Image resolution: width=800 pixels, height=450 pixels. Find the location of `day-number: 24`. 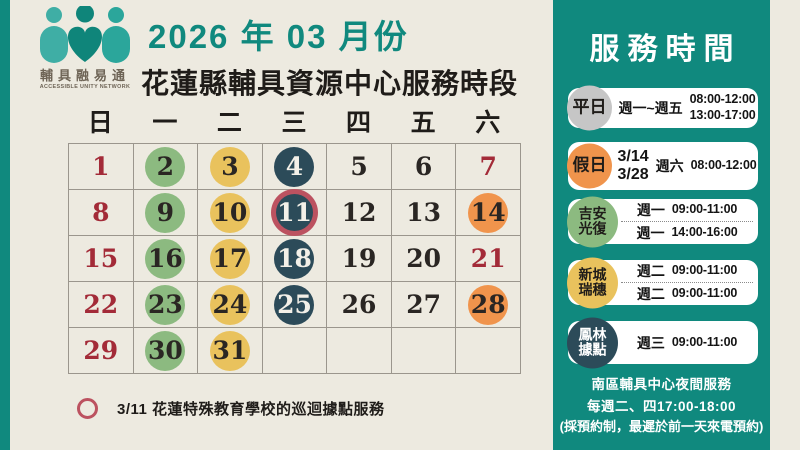

day-number: 24 is located at coordinates (229, 304).